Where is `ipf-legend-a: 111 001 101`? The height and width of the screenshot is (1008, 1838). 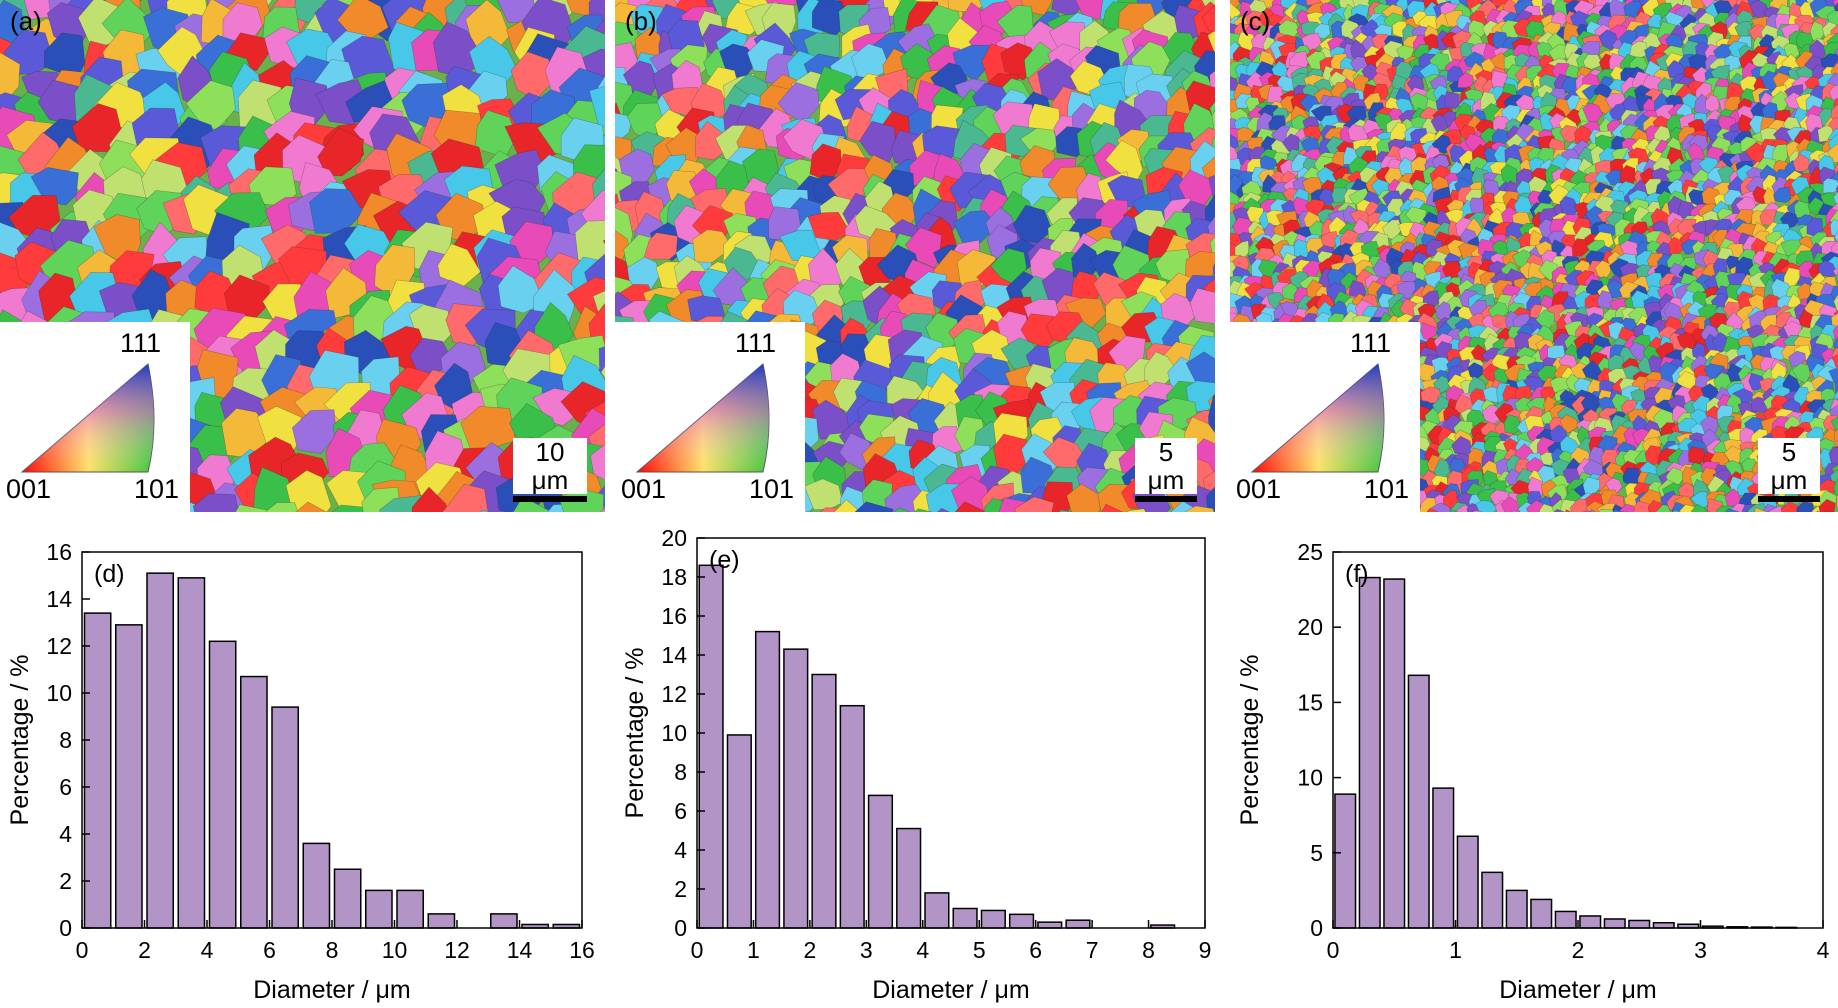 ipf-legend-a: 111 001 101 is located at coordinates (95, 417).